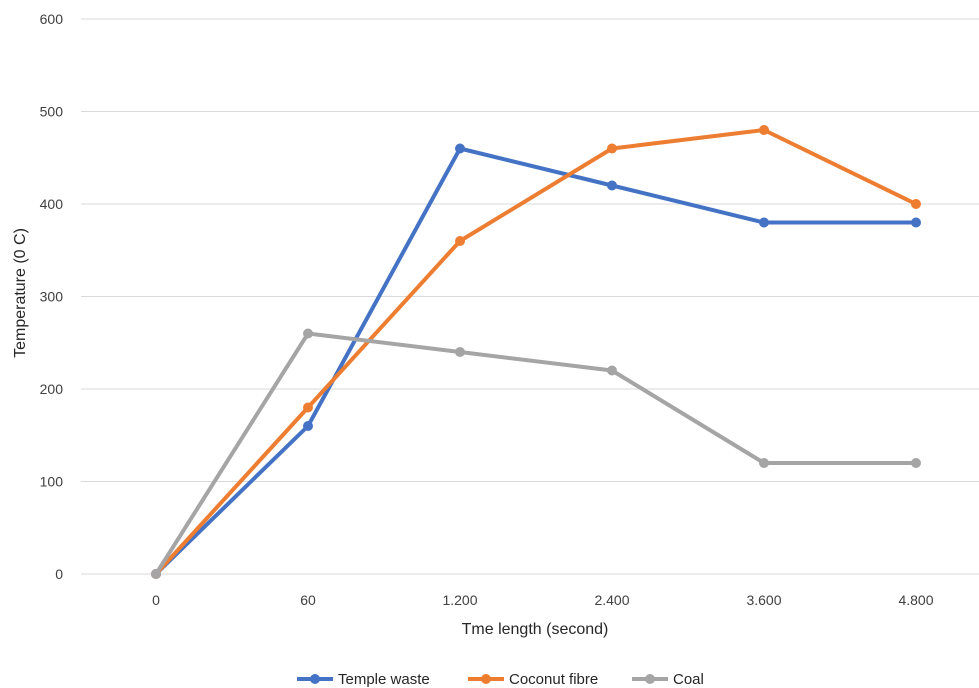  Describe the element at coordinates (384, 679) in the screenshot. I see `legend-label: Temple waste` at that location.